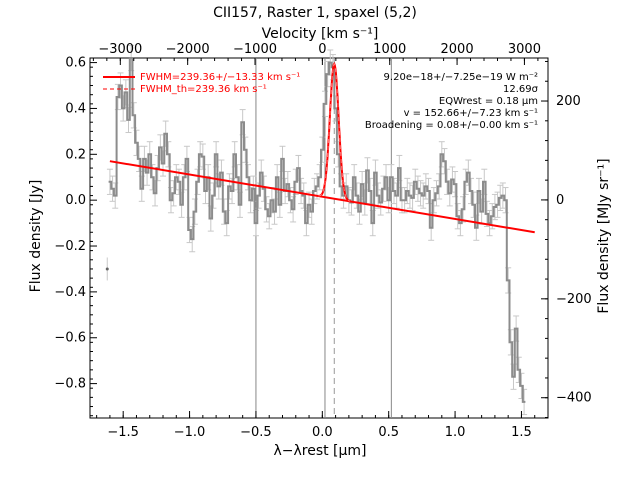 This screenshot has width=640, height=480. Describe the element at coordinates (203, 89) in the screenshot. I see `legend-dashed-label: FWHM_th=239.36 km s⁻¹` at that location.